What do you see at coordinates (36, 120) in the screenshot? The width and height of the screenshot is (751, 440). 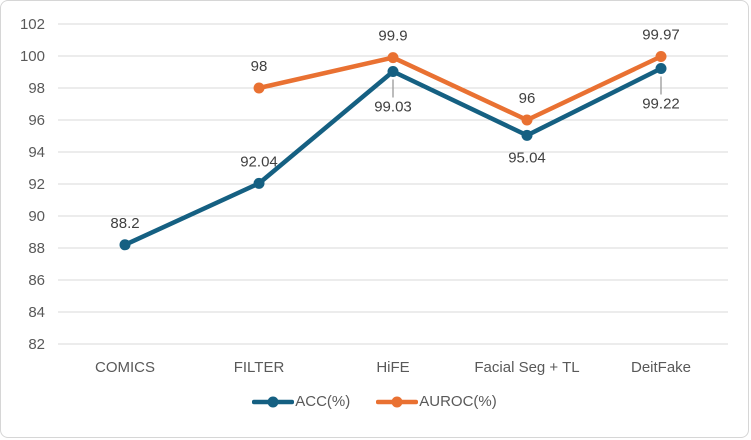 I see `y-tick-label: 96` at bounding box center [36, 120].